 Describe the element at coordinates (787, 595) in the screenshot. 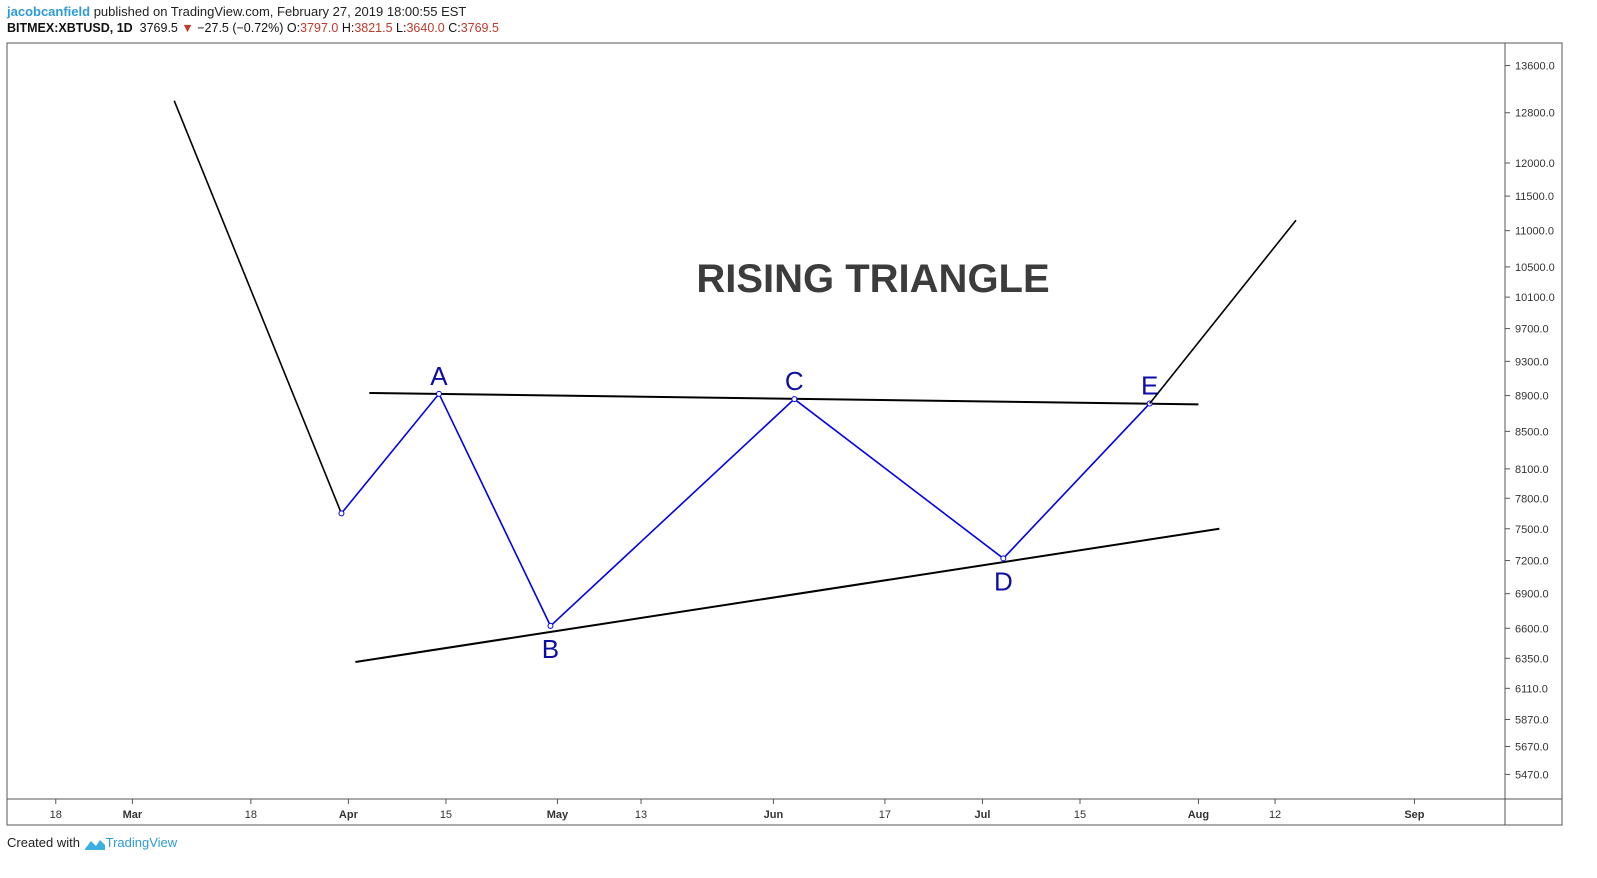

I see `support-trendline` at that location.